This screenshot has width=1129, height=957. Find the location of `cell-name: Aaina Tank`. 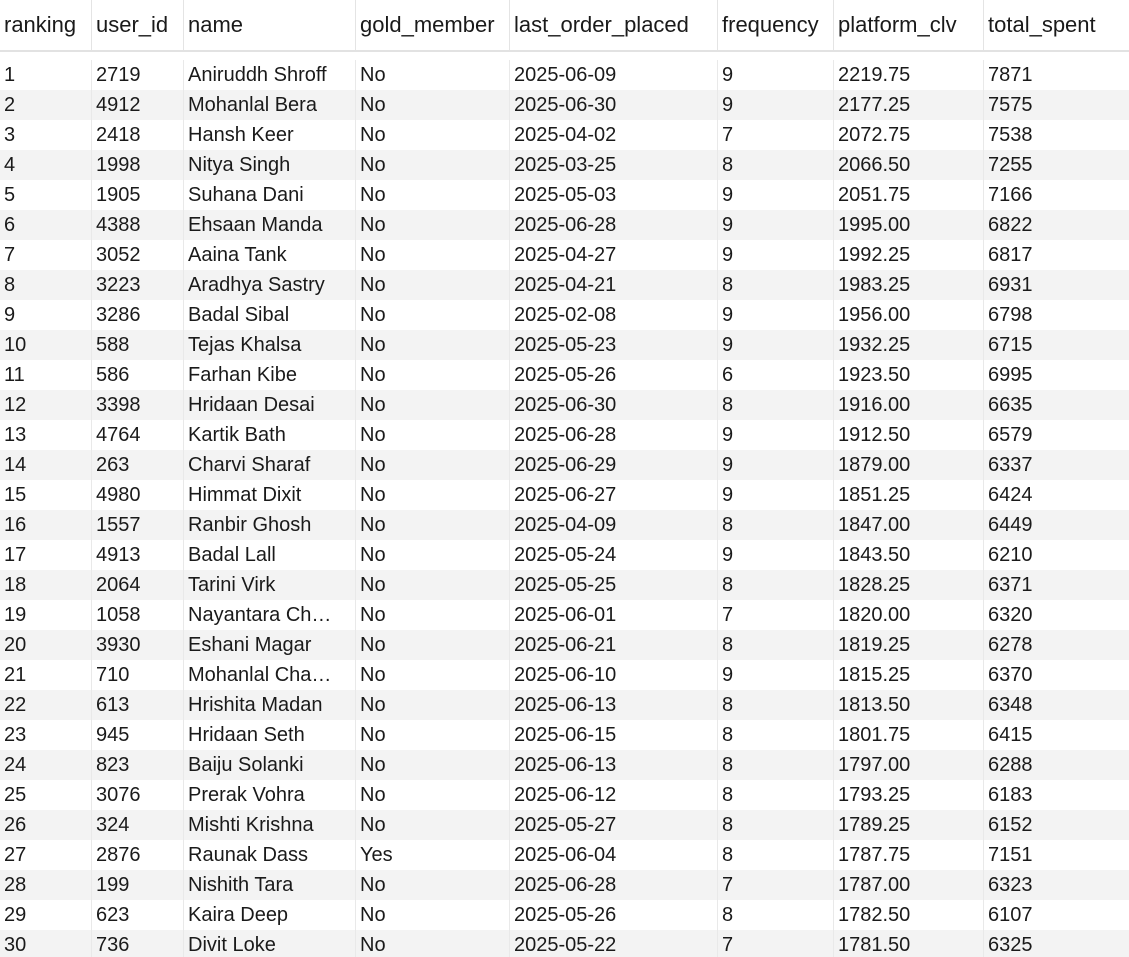

cell-name: Aaina Tank is located at coordinates (270, 255).